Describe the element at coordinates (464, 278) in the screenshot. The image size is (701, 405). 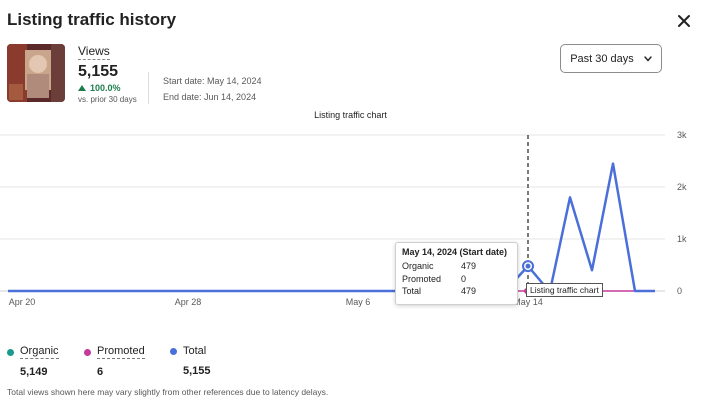
I see `tooltip-row-value: 0` at that location.